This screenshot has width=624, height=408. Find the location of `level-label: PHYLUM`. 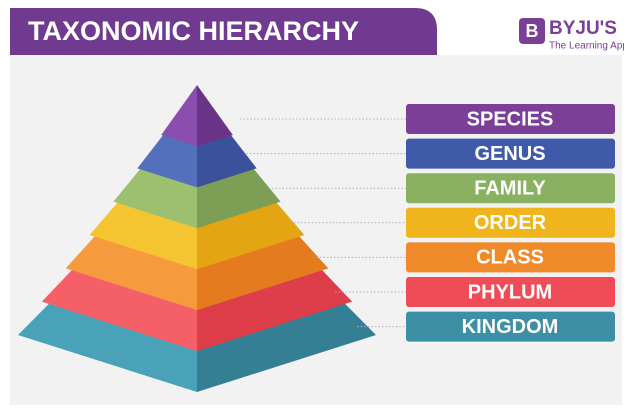

level-label: PHYLUM is located at coordinates (510, 292).